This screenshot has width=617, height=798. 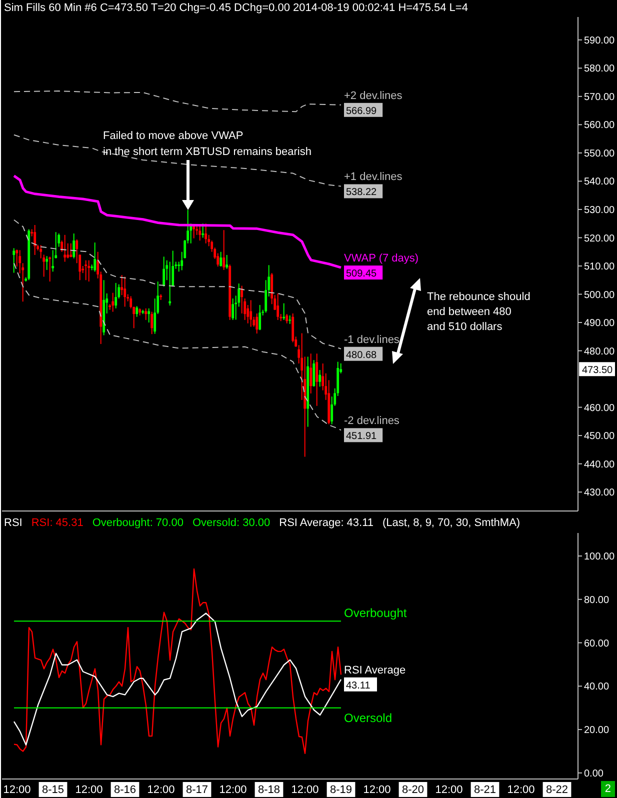 I want to click on y-tick-label: 500.00, so click(x=600, y=295).